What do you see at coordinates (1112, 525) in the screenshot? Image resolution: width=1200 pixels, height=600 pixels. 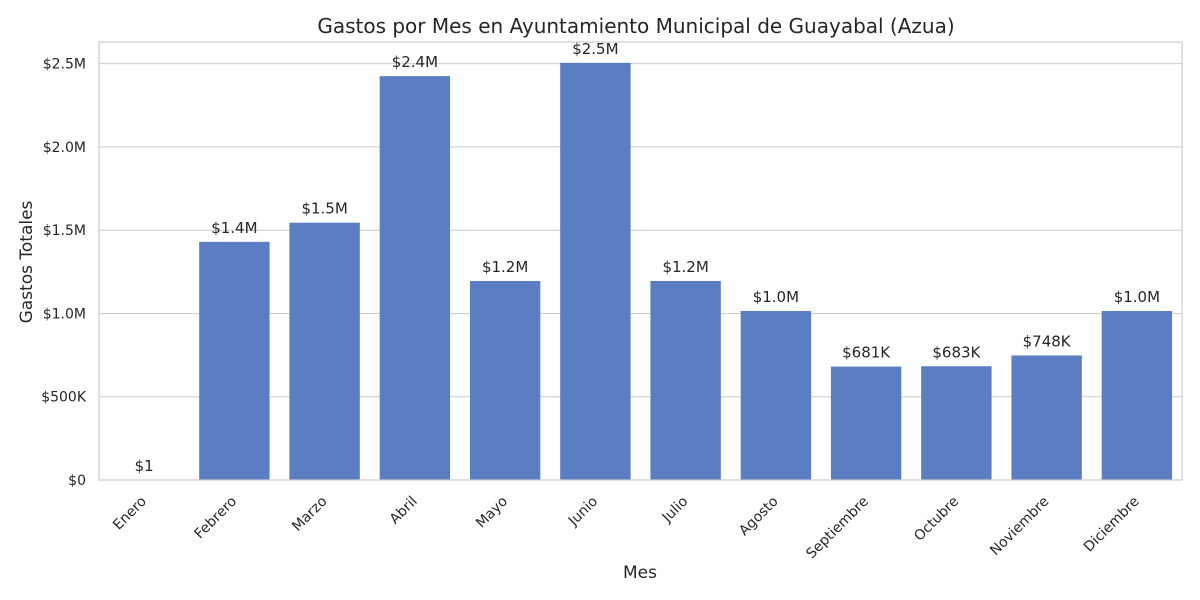 I see `x-tick-label: Diciembre` at bounding box center [1112, 525].